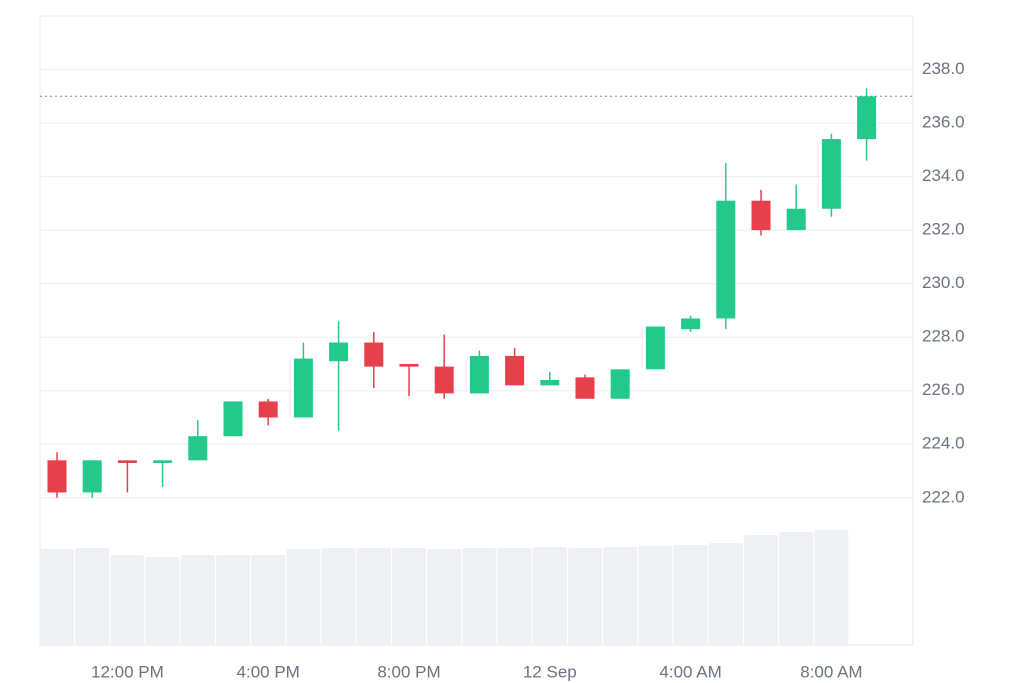 This screenshot has height=683, width=1024. I want to click on y-tick-label: 226.0, so click(943, 389).